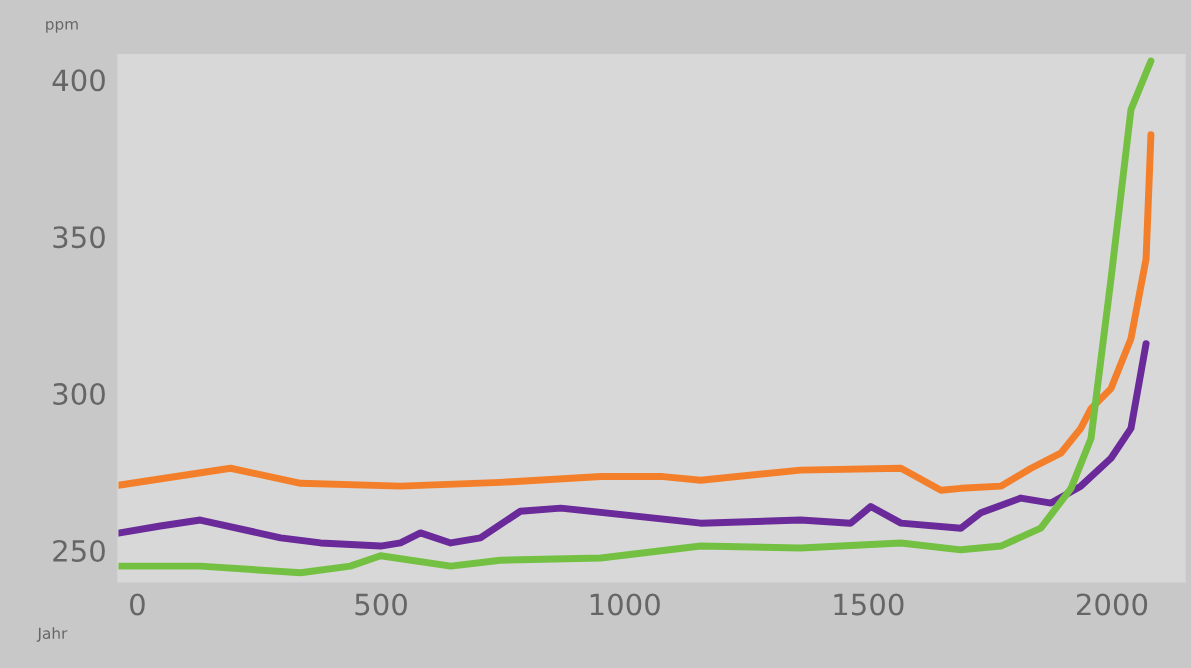 This screenshot has width=1191, height=668. I want to click on y-axis-title: ppm, so click(62, 27).